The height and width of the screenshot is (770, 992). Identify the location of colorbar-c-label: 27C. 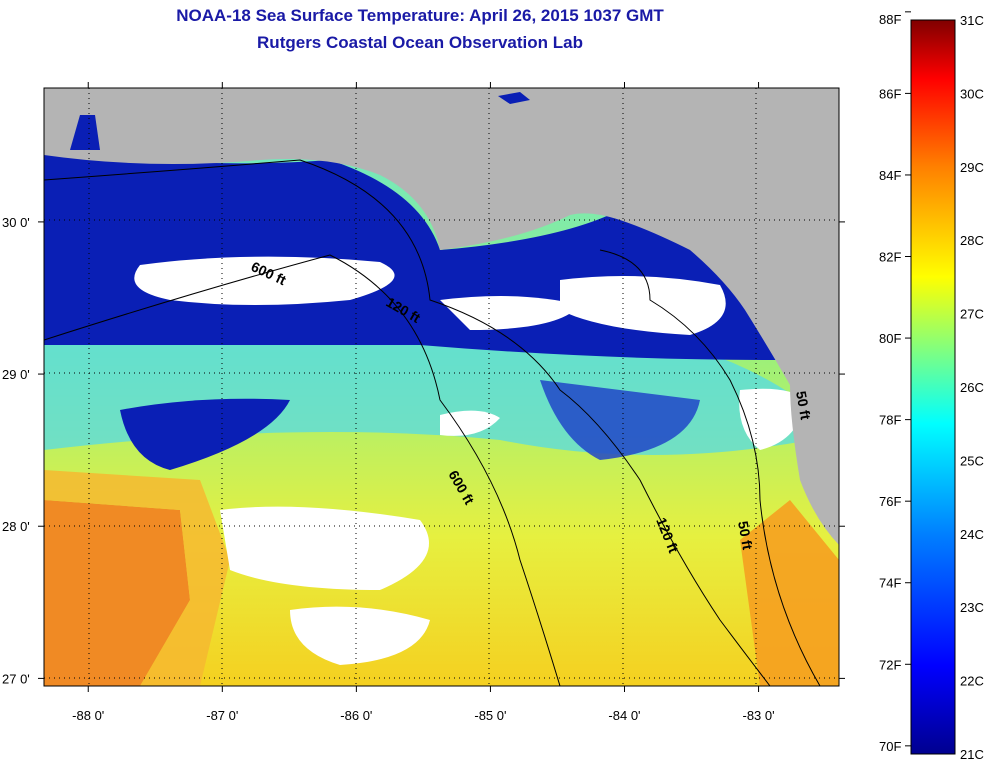
(972, 314).